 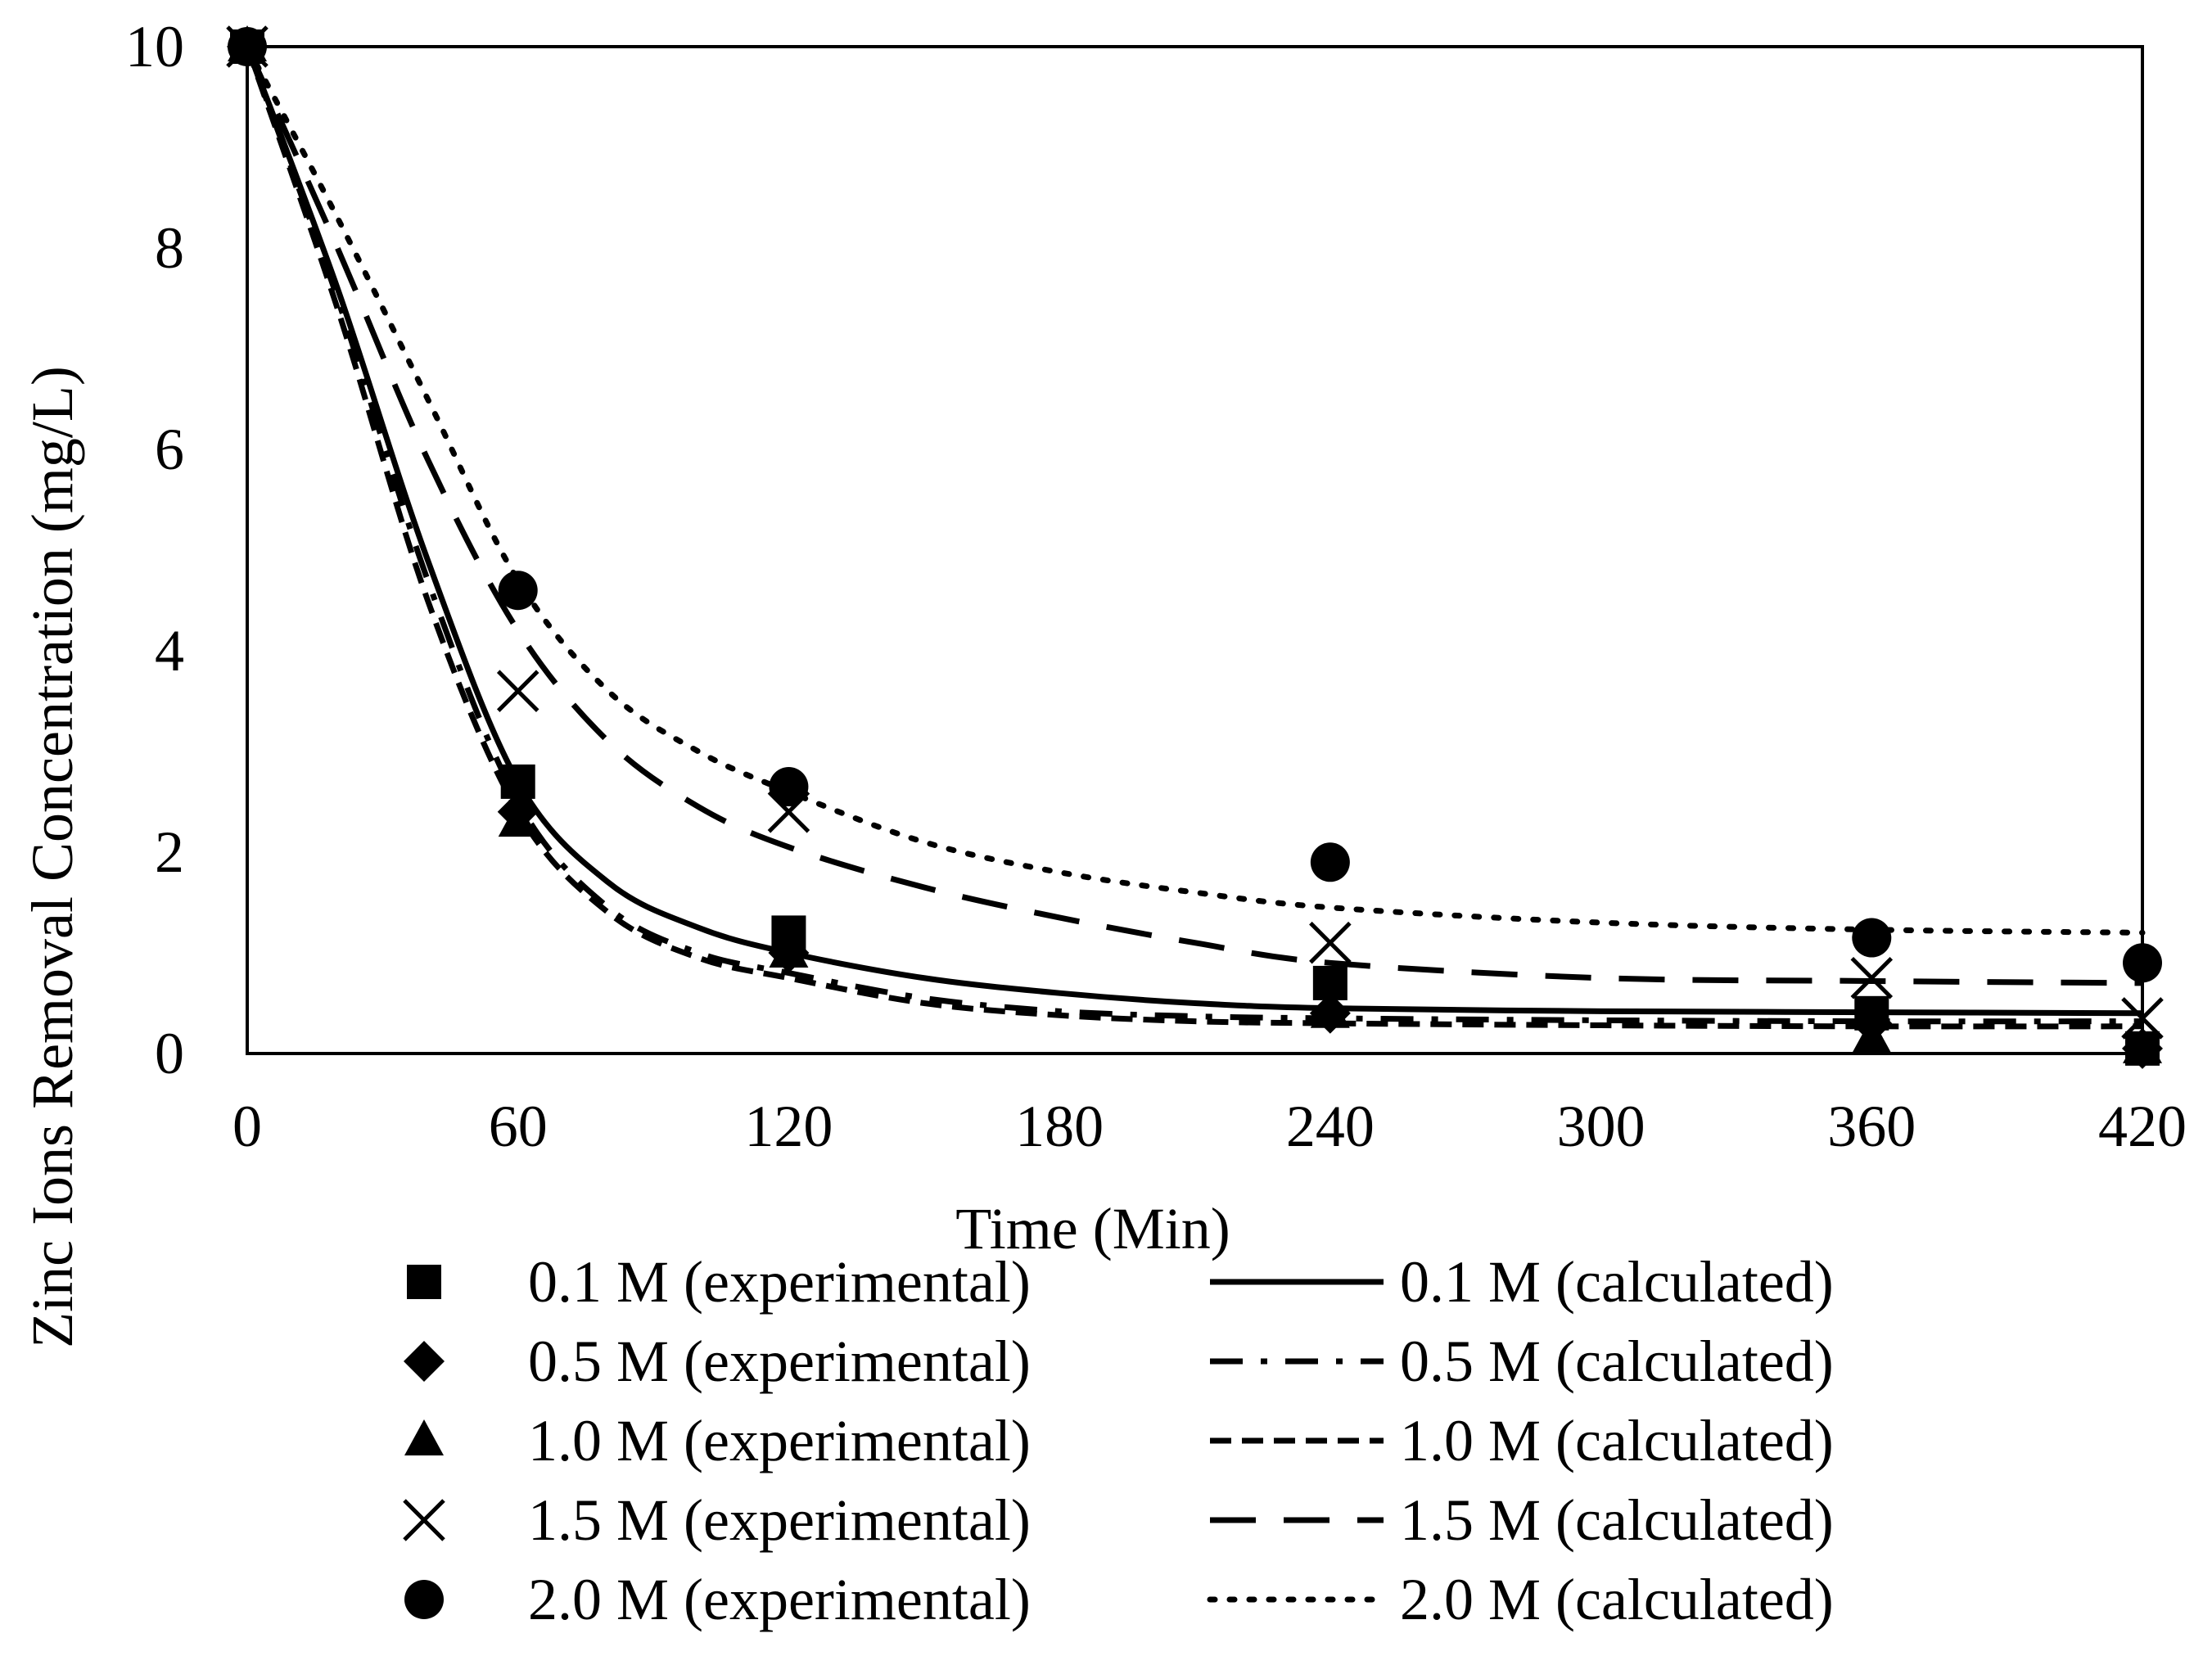 What do you see at coordinates (155, 550) in the screenshot?
I see `y-axis: 0 2 4 6 8 10` at bounding box center [155, 550].